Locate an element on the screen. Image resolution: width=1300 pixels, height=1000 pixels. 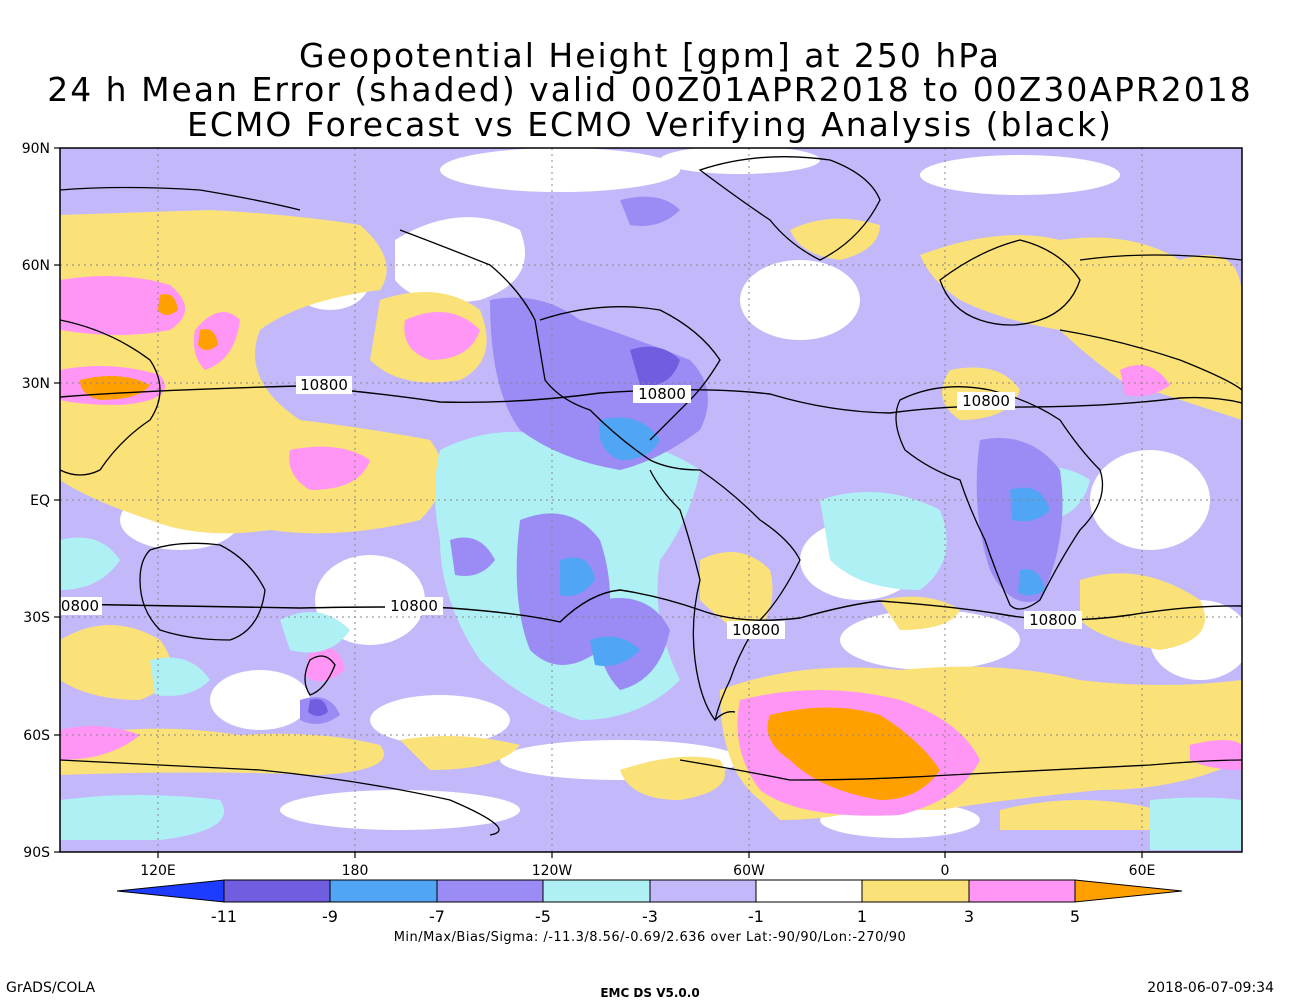
map-title-line1: Geopotential Height [gpm] at 250 hPa is located at coordinates (650, 55).